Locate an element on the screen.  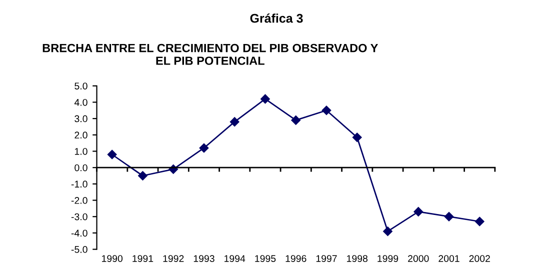
x-tick-label: 1990 is located at coordinates (112, 258).